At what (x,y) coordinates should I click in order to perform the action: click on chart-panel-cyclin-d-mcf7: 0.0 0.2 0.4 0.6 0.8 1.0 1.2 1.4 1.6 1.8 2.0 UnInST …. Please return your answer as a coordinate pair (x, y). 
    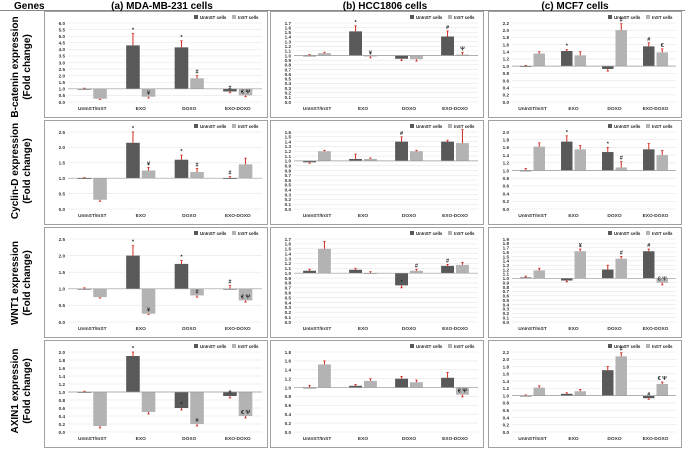
    Looking at the image, I should click on (585, 172).